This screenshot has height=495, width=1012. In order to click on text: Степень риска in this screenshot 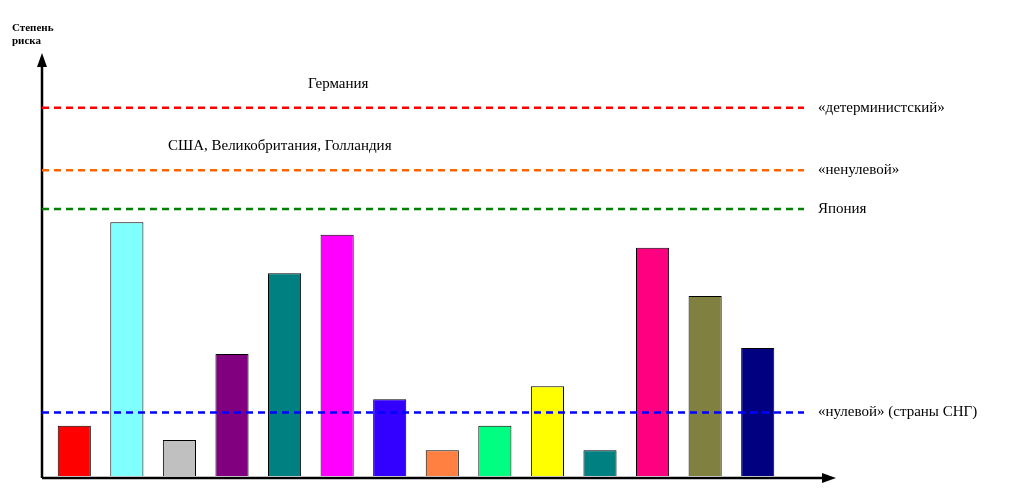, I will do `click(33, 34)`.